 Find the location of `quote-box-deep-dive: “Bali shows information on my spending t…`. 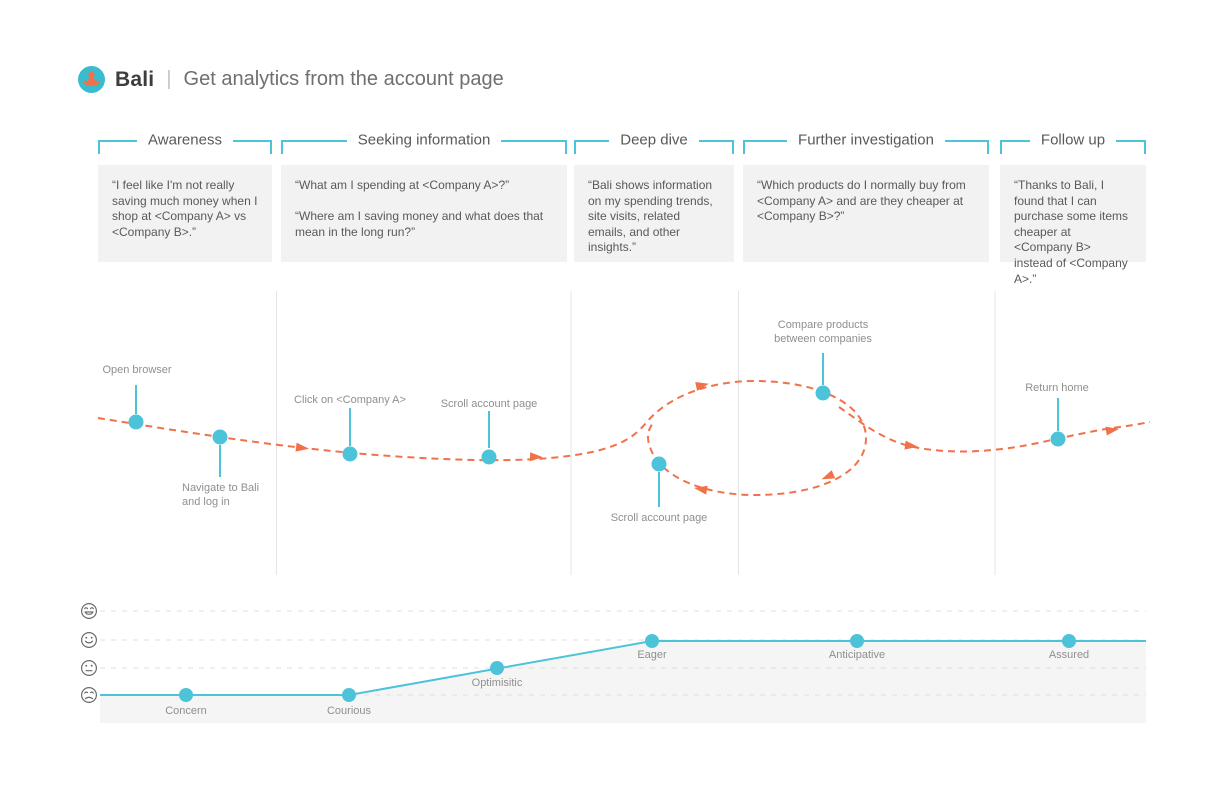

quote-box-deep-dive: “Bali shows information on my spending t… is located at coordinates (654, 213).